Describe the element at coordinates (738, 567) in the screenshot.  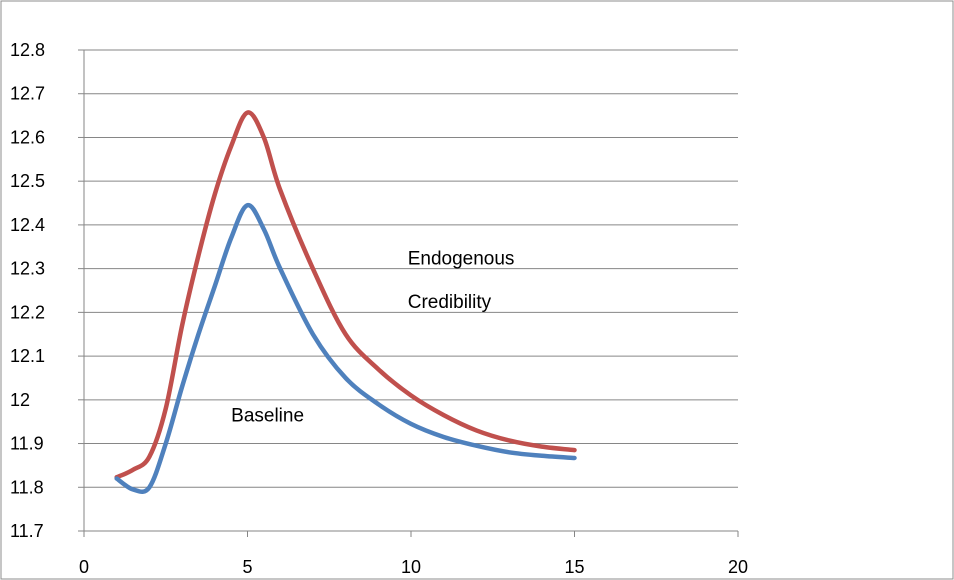
I see `x-tick-label: 20` at that location.